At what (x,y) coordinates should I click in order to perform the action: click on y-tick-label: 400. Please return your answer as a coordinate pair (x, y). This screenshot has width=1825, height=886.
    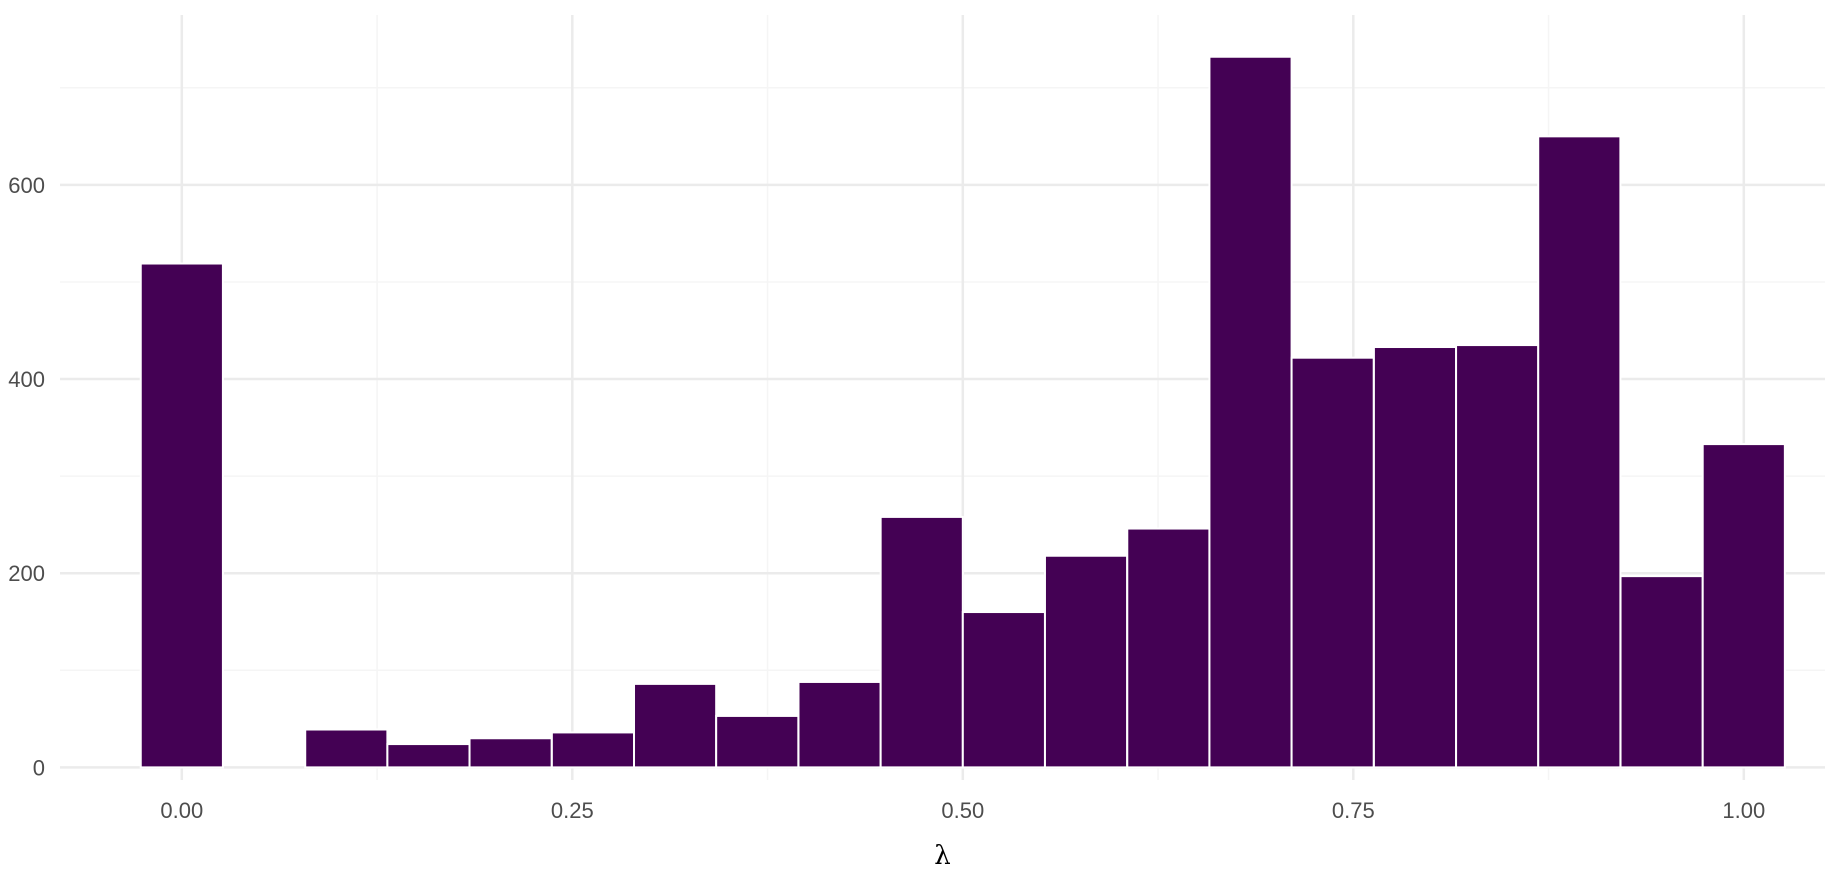
    Looking at the image, I should click on (26, 379).